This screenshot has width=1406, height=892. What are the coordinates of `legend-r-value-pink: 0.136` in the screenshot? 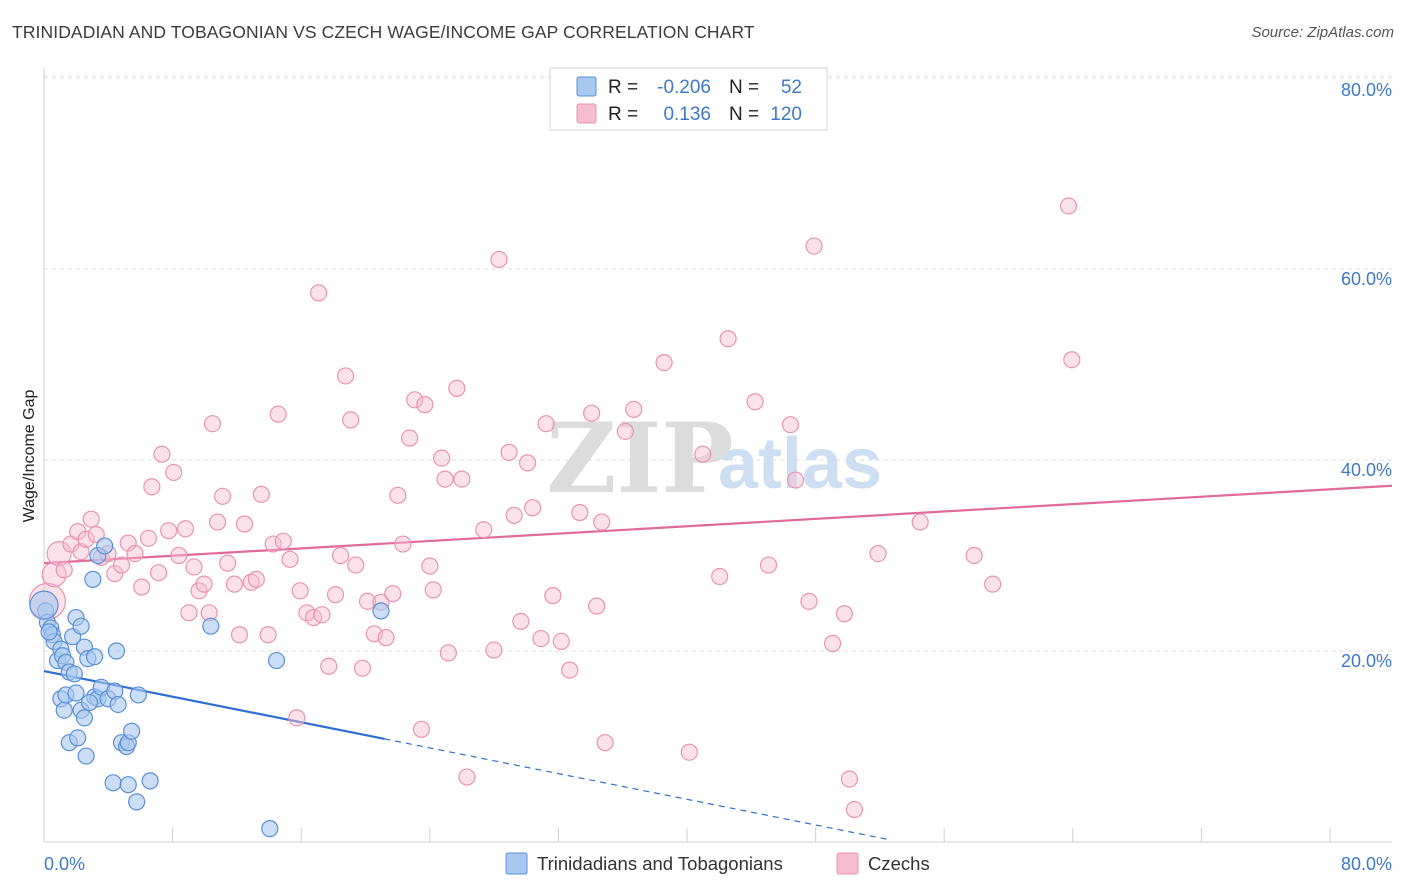 It's located at (687, 114).